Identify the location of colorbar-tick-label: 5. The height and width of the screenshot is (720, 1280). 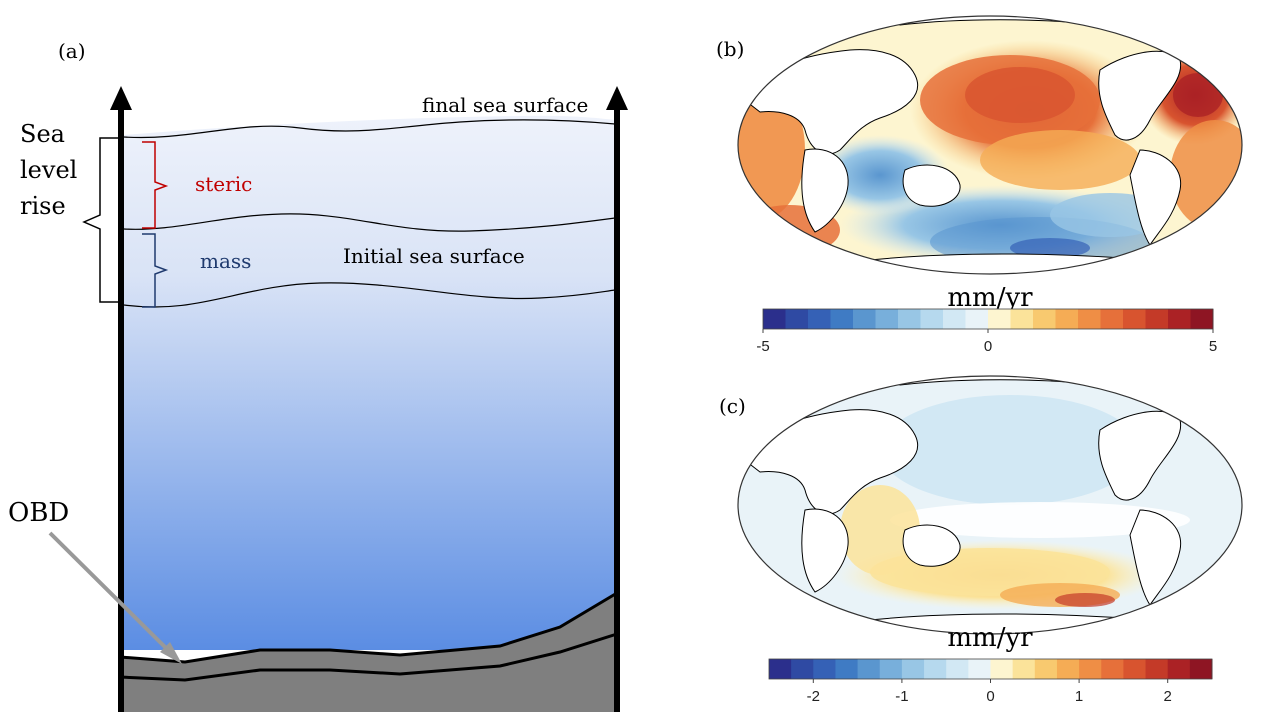
(1213, 346).